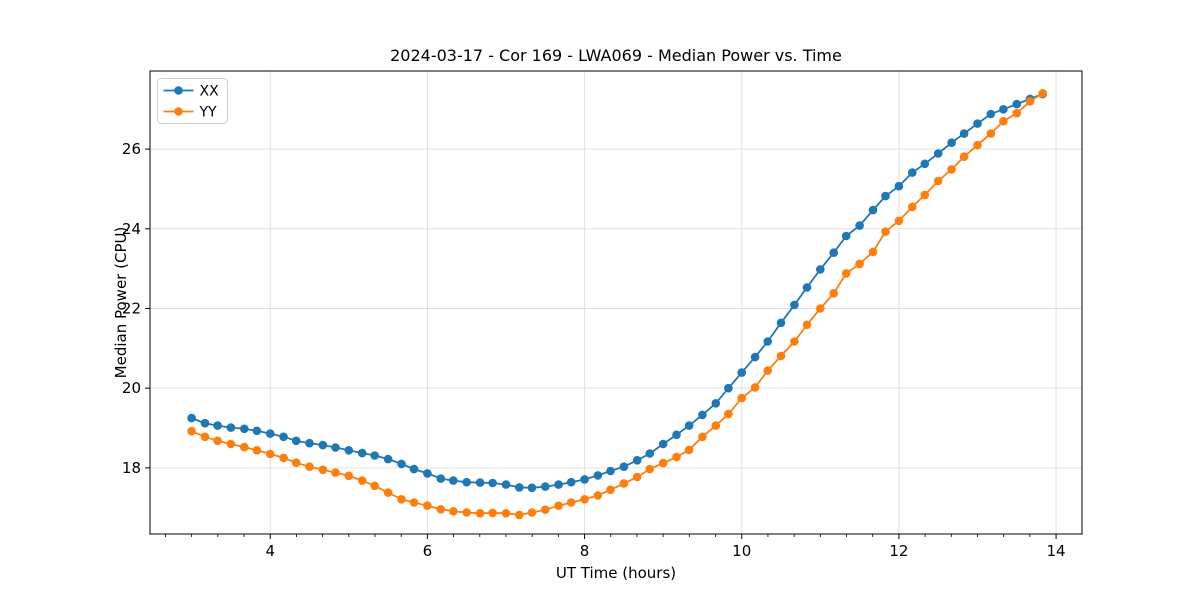 The width and height of the screenshot is (1200, 600). Describe the element at coordinates (131, 149) in the screenshot. I see `y-tick-label: 26` at that location.